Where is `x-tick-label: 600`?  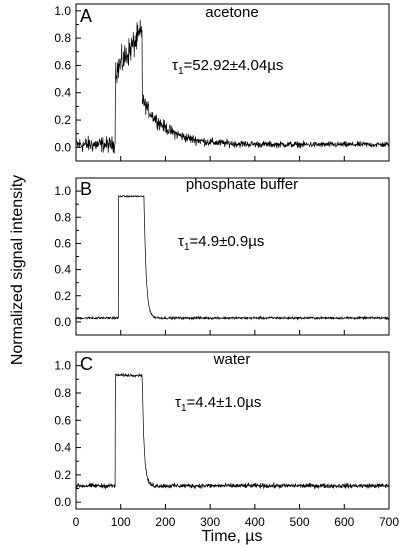 x-tick-label: 600 is located at coordinates (344, 522).